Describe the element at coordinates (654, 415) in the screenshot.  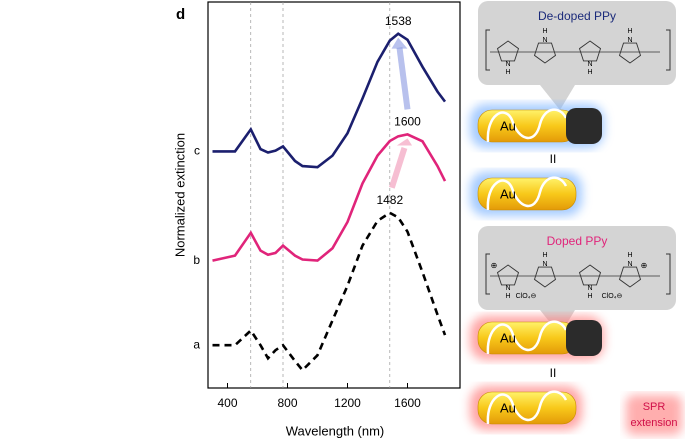
I see `spr-box` at that location.